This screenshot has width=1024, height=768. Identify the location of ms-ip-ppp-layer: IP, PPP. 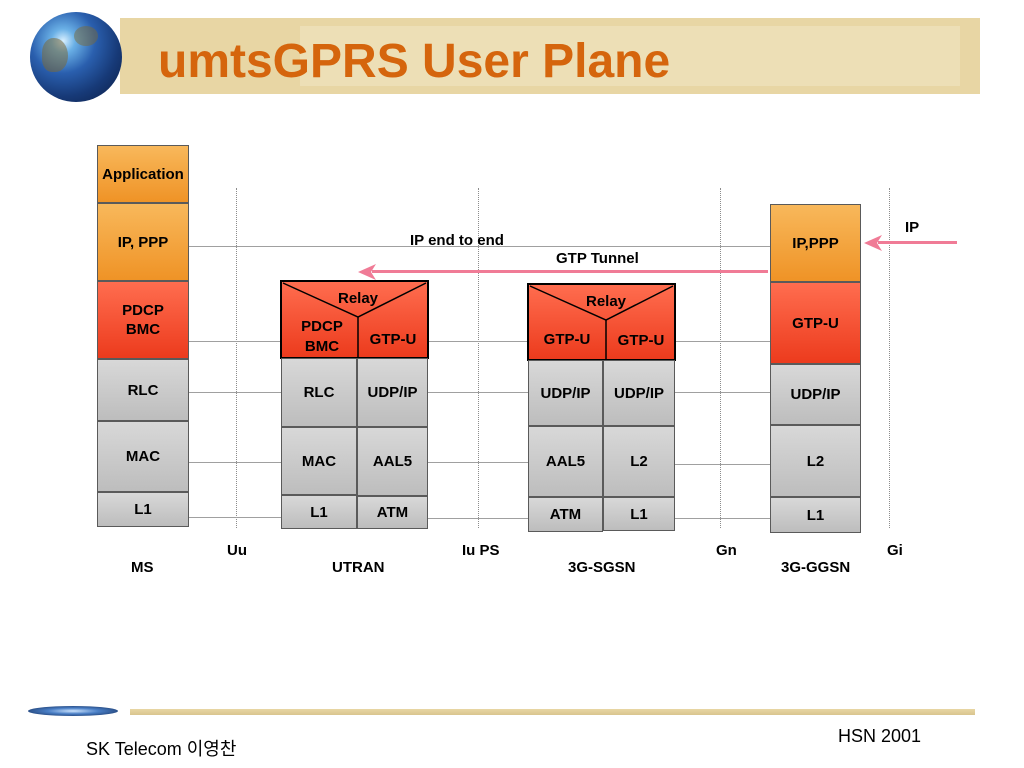
(143, 242).